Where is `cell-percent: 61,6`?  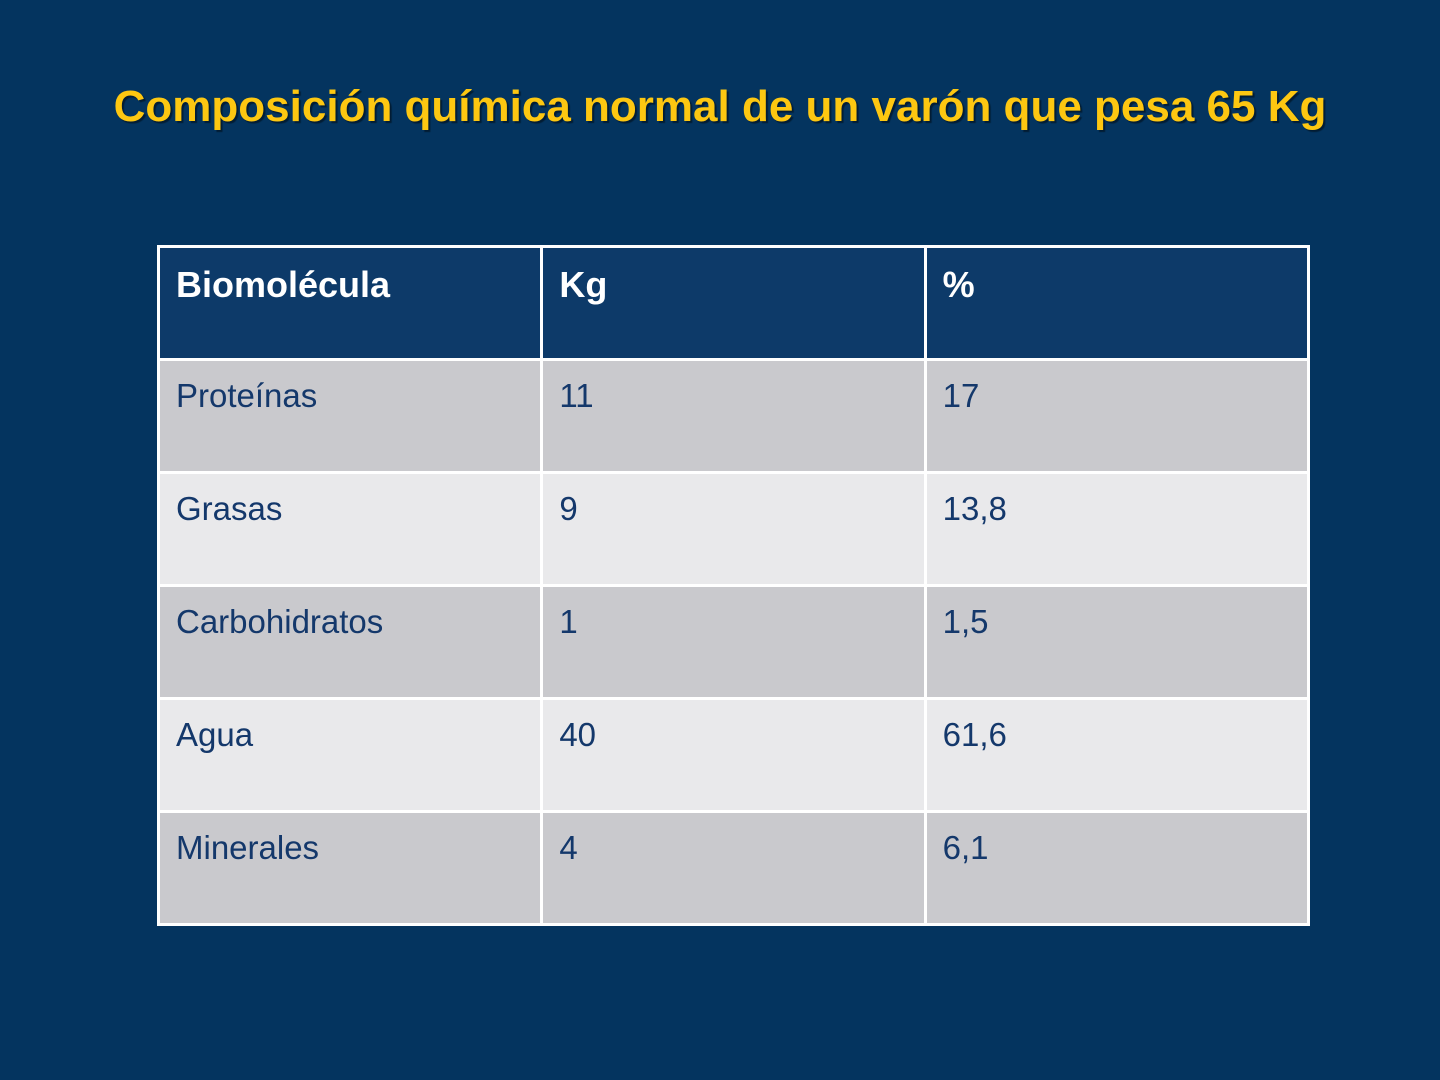 cell-percent: 61,6 is located at coordinates (1117, 755).